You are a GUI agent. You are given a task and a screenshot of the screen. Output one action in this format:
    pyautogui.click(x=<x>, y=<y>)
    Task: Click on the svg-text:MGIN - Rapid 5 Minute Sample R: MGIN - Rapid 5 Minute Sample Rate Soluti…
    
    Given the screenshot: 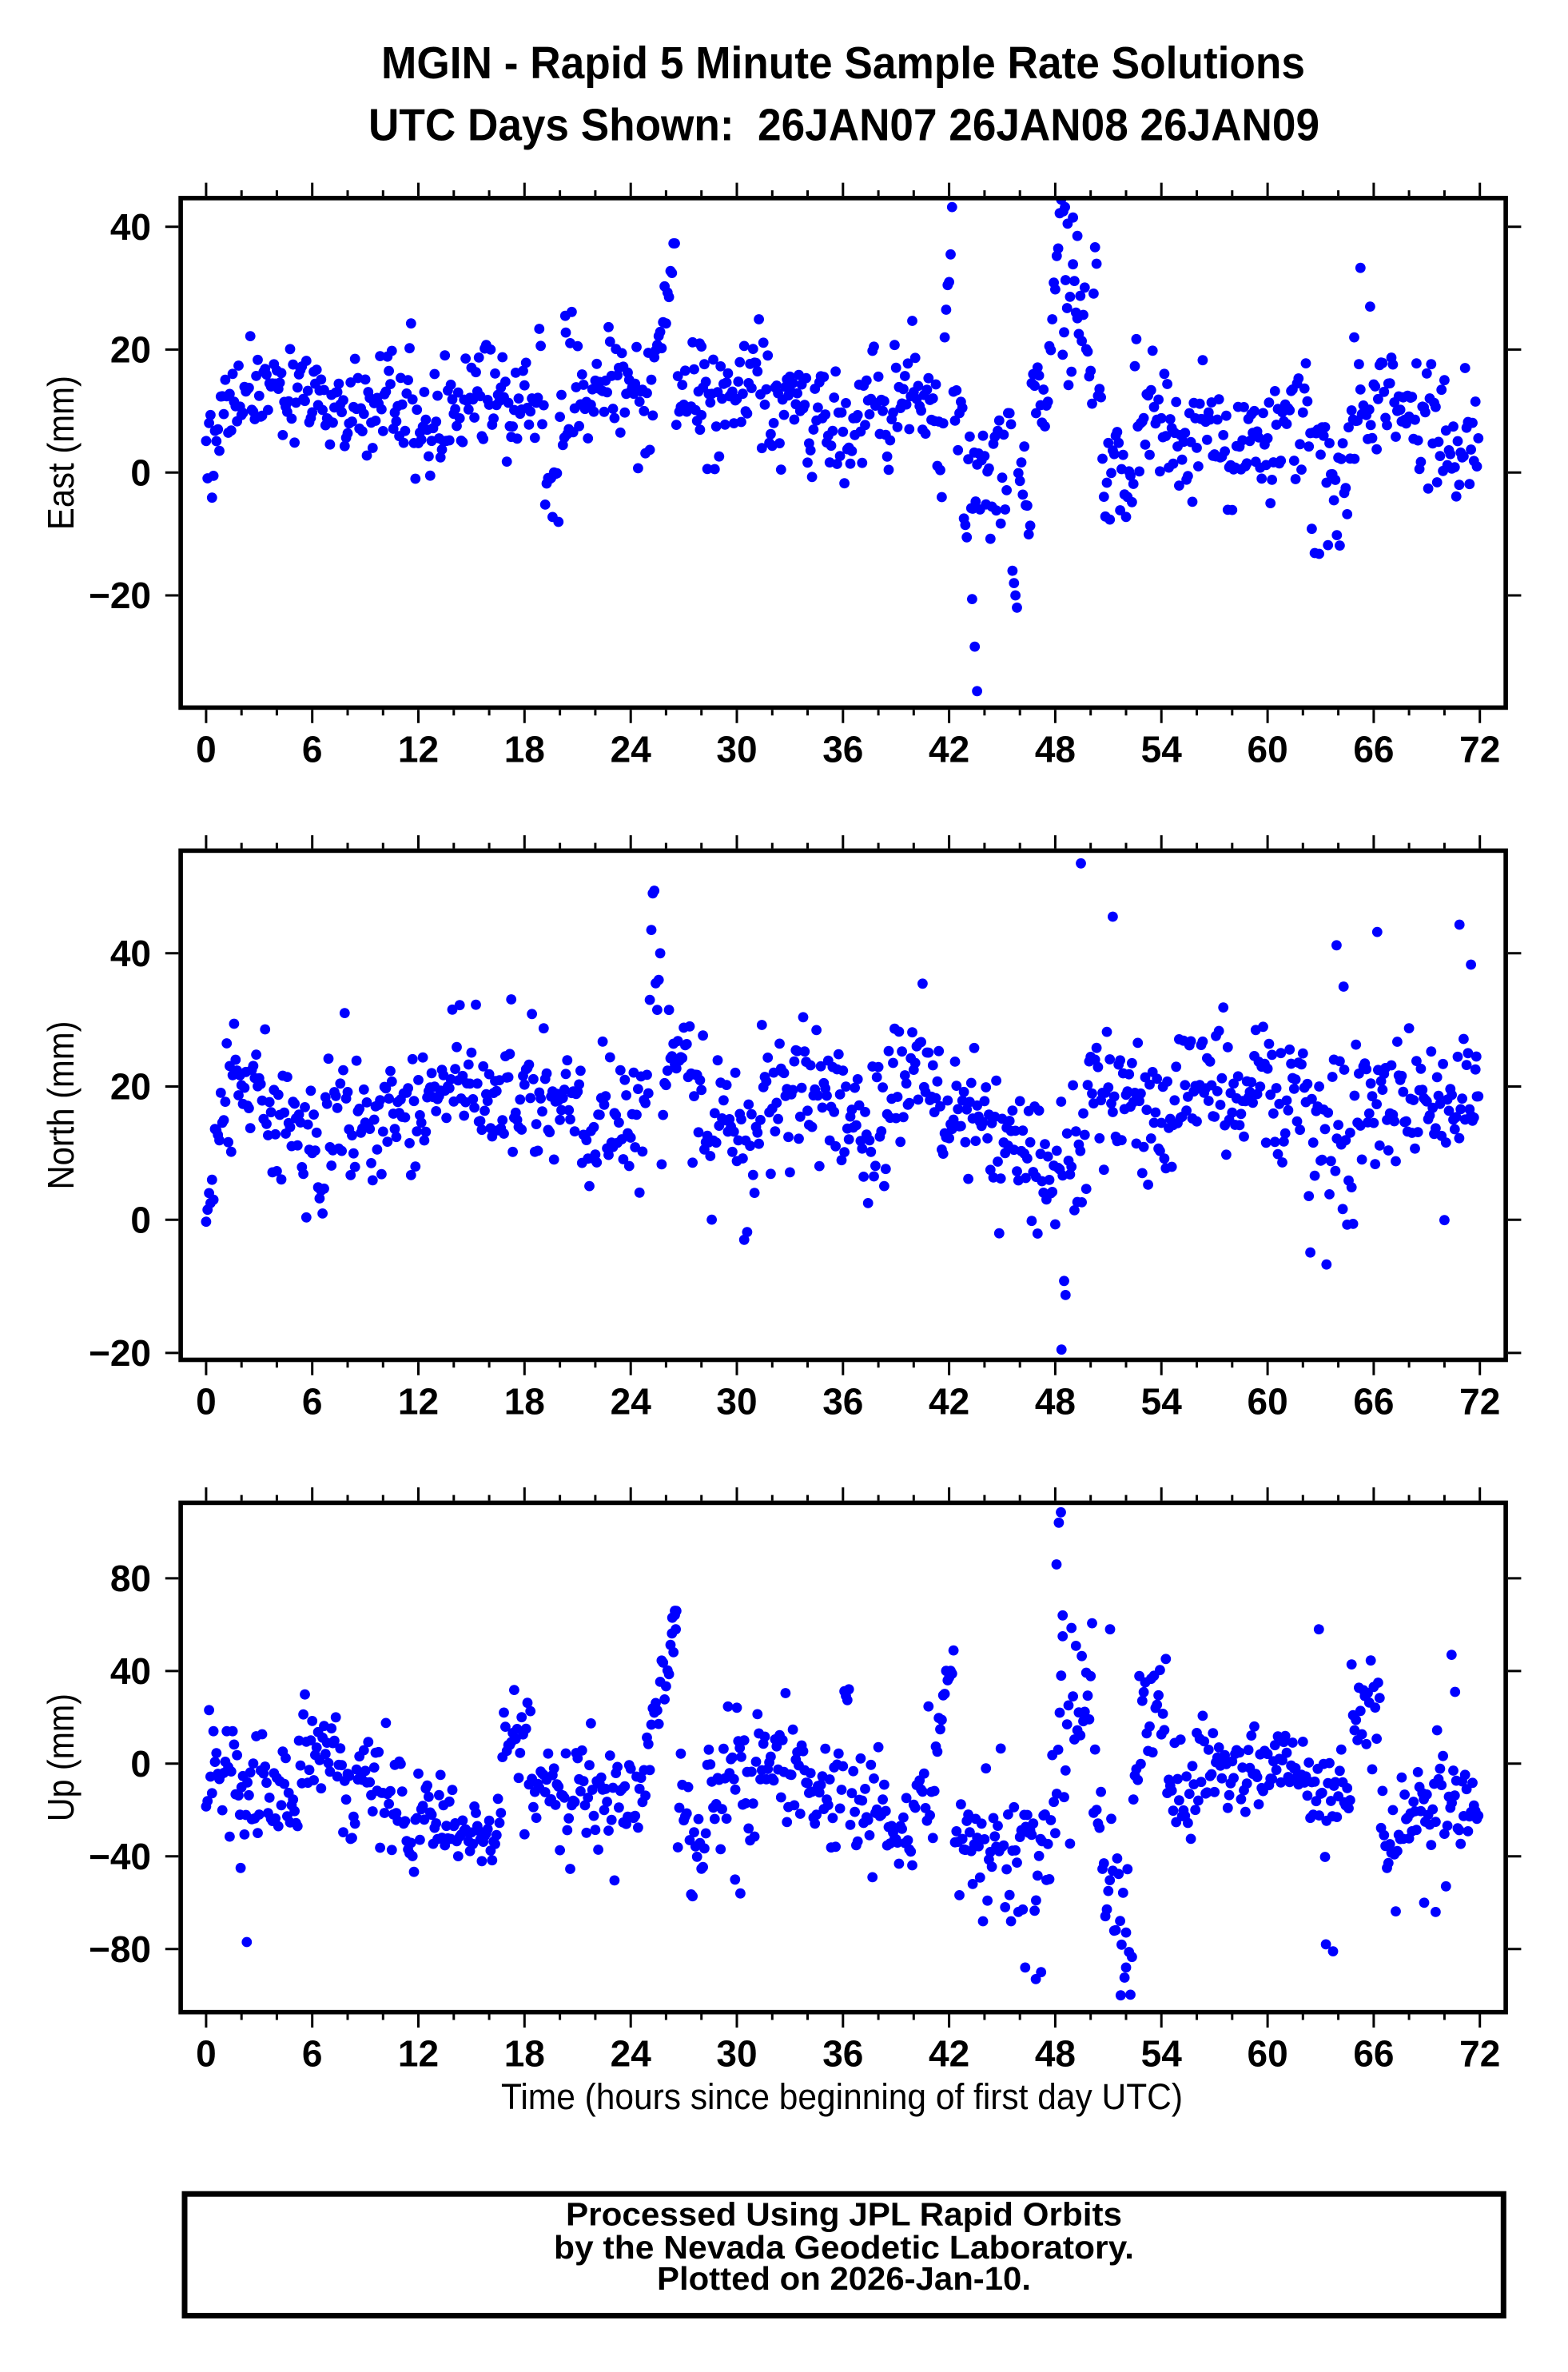 What is the action you would take?
    pyautogui.click(x=843, y=63)
    